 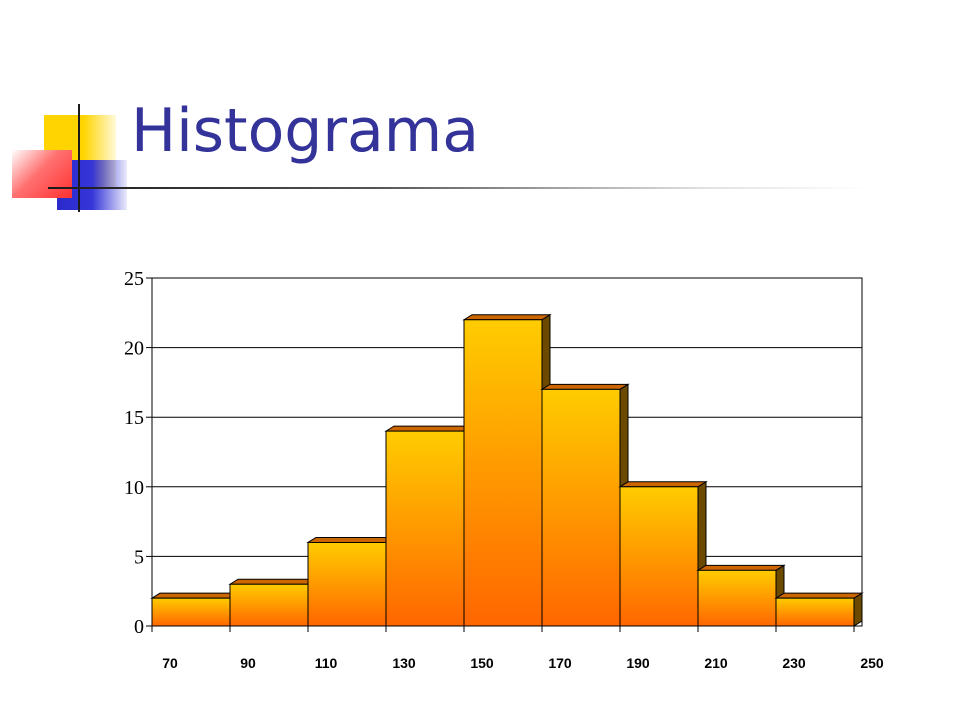 What do you see at coordinates (139, 627) in the screenshot?
I see `y-tick-label: 0` at bounding box center [139, 627].